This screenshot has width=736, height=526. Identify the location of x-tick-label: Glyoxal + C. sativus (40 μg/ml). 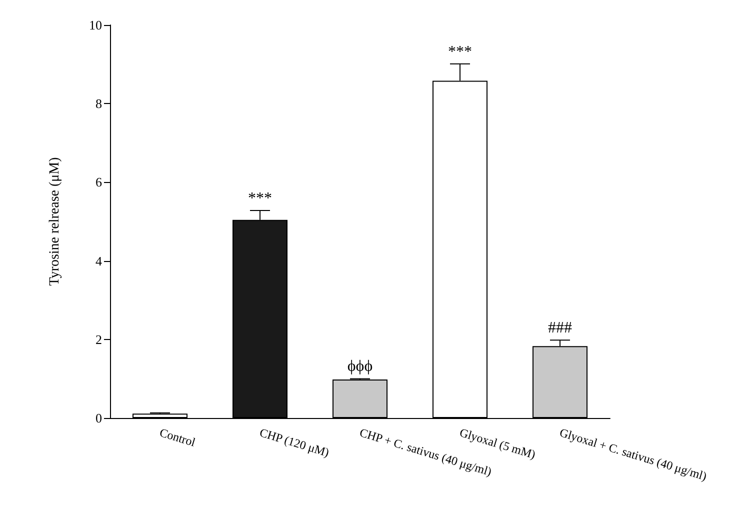
(633, 454).